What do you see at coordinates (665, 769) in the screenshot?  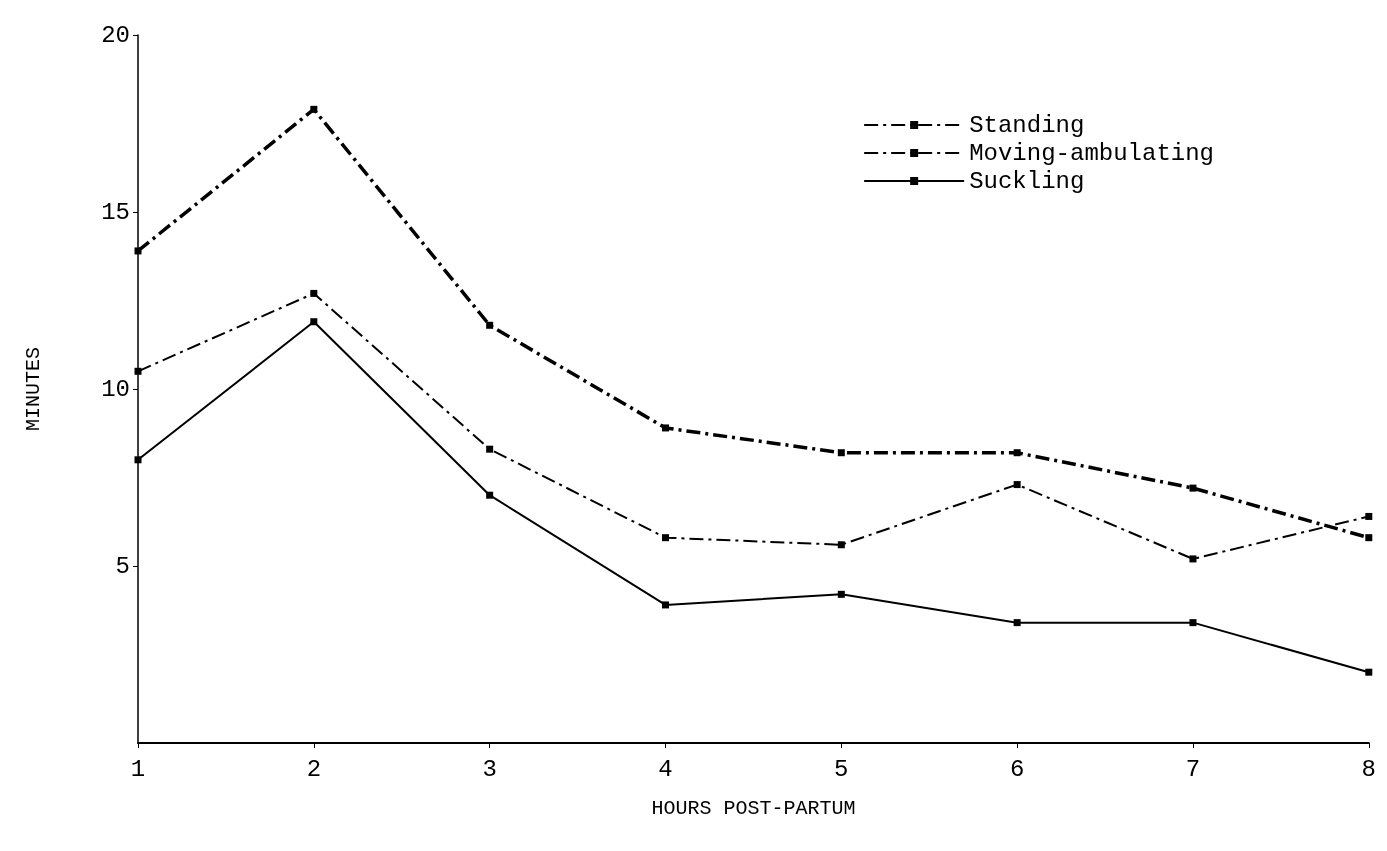 I see `x-tick-label: 4` at bounding box center [665, 769].